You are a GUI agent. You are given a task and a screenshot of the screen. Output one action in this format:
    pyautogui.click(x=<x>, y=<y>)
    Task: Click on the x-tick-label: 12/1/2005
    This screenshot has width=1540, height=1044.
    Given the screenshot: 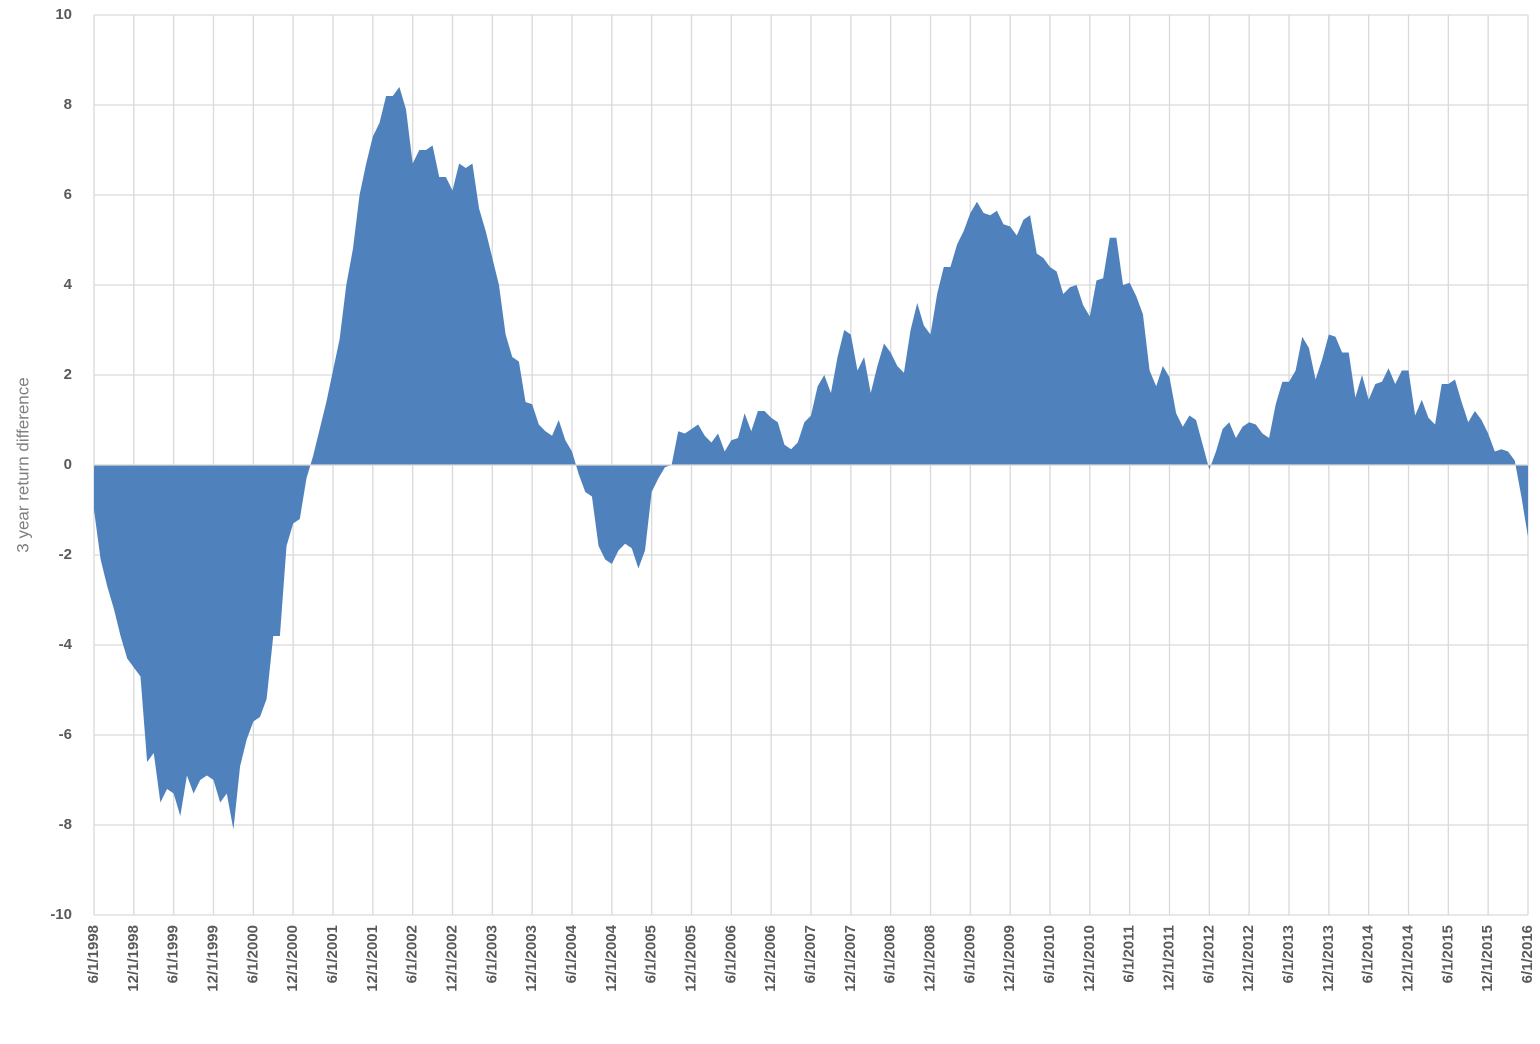 What is the action you would take?
    pyautogui.click(x=690, y=958)
    